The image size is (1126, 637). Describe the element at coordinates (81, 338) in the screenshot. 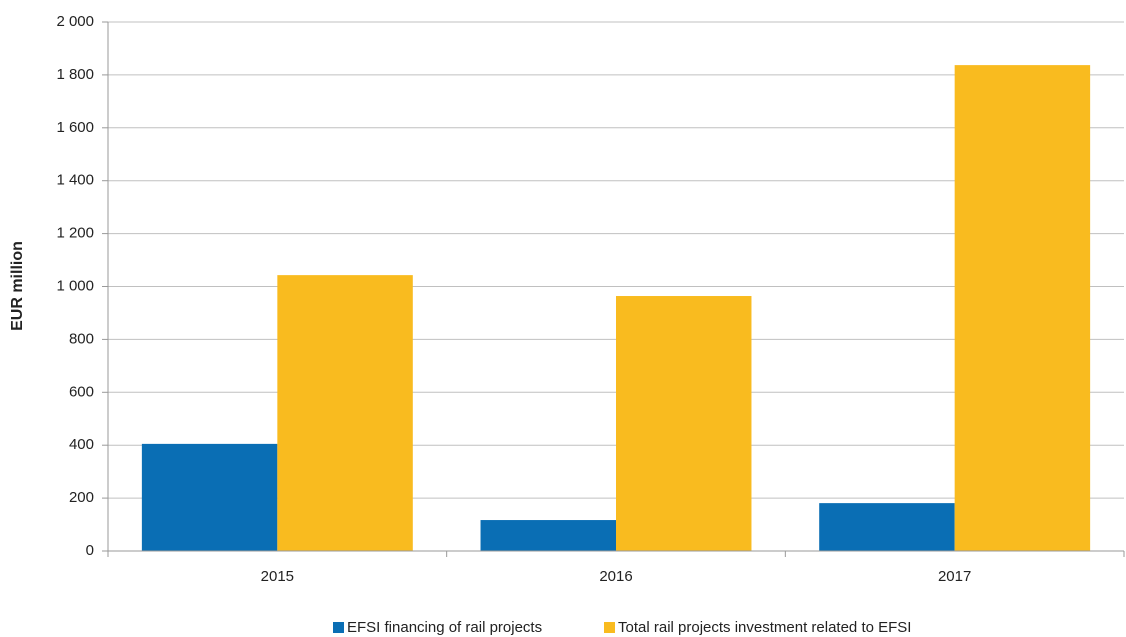

I see `y-tick-label: 800` at that location.